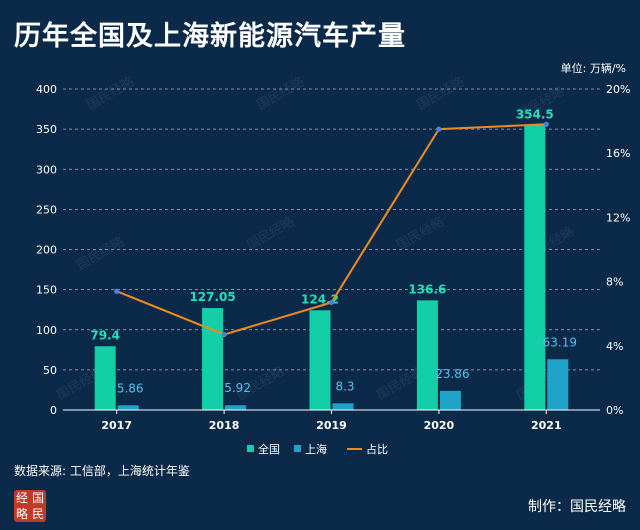 Image resolution: width=640 pixels, height=530 pixels. I want to click on label-shanghai: 63.19, so click(560, 342).